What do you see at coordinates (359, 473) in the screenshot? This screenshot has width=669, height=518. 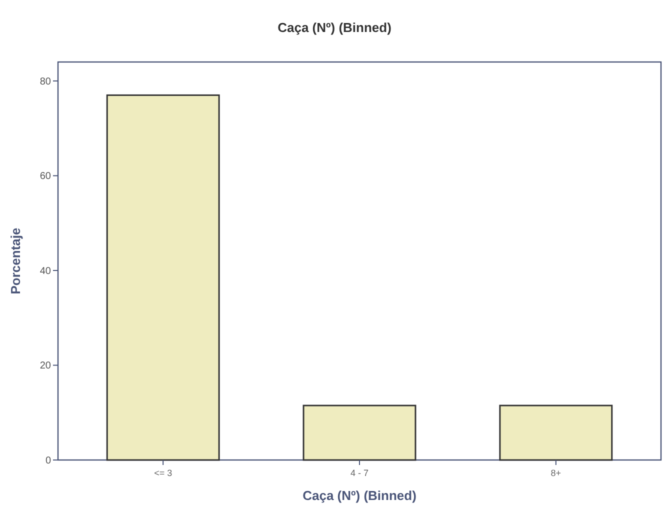 I see `x-tick-label: 4 - 7` at bounding box center [359, 473].